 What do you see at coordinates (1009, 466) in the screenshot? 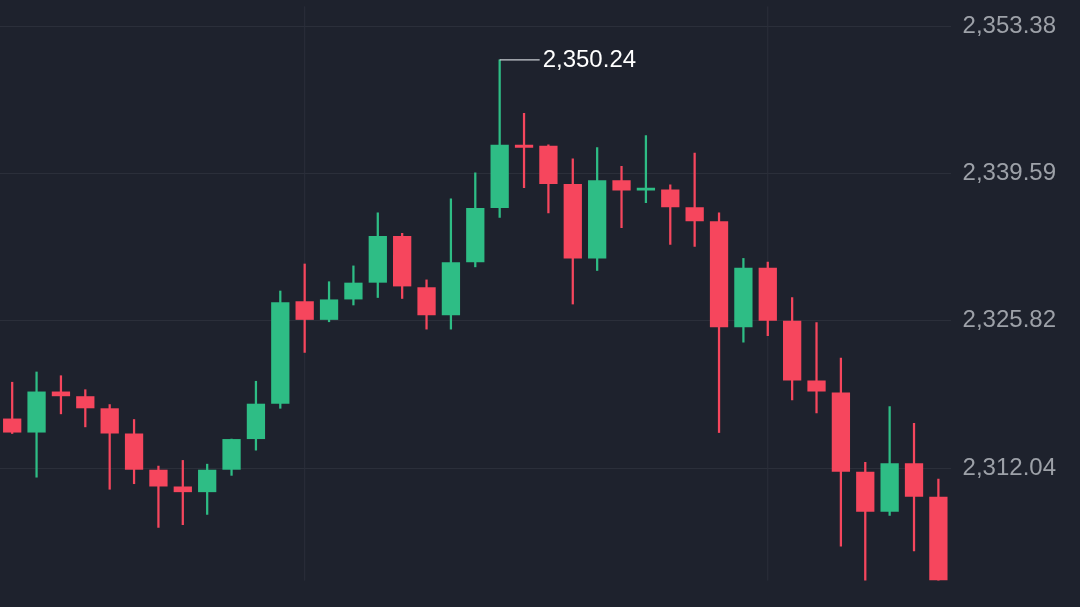
I see `y-tick-label: 2,312.04` at bounding box center [1009, 466].